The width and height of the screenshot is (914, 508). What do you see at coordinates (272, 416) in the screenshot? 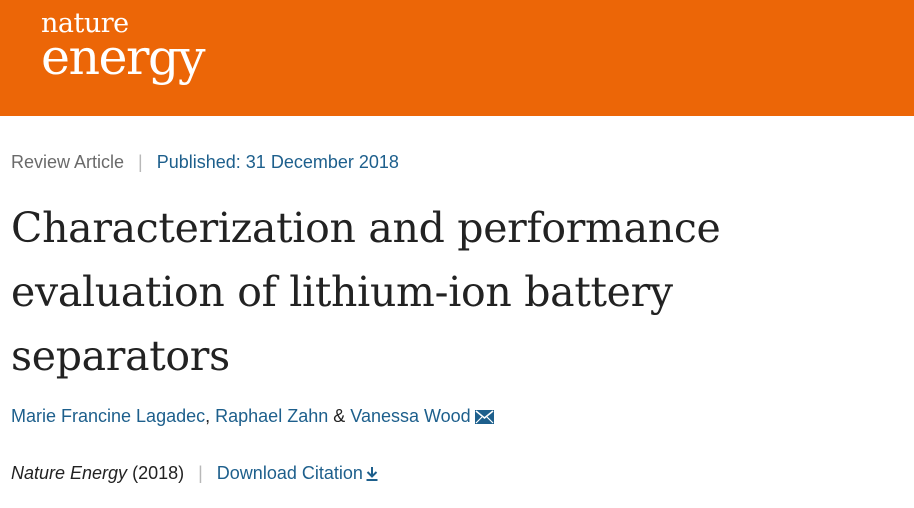
I see `author-link: Raphael Zahn` at bounding box center [272, 416].